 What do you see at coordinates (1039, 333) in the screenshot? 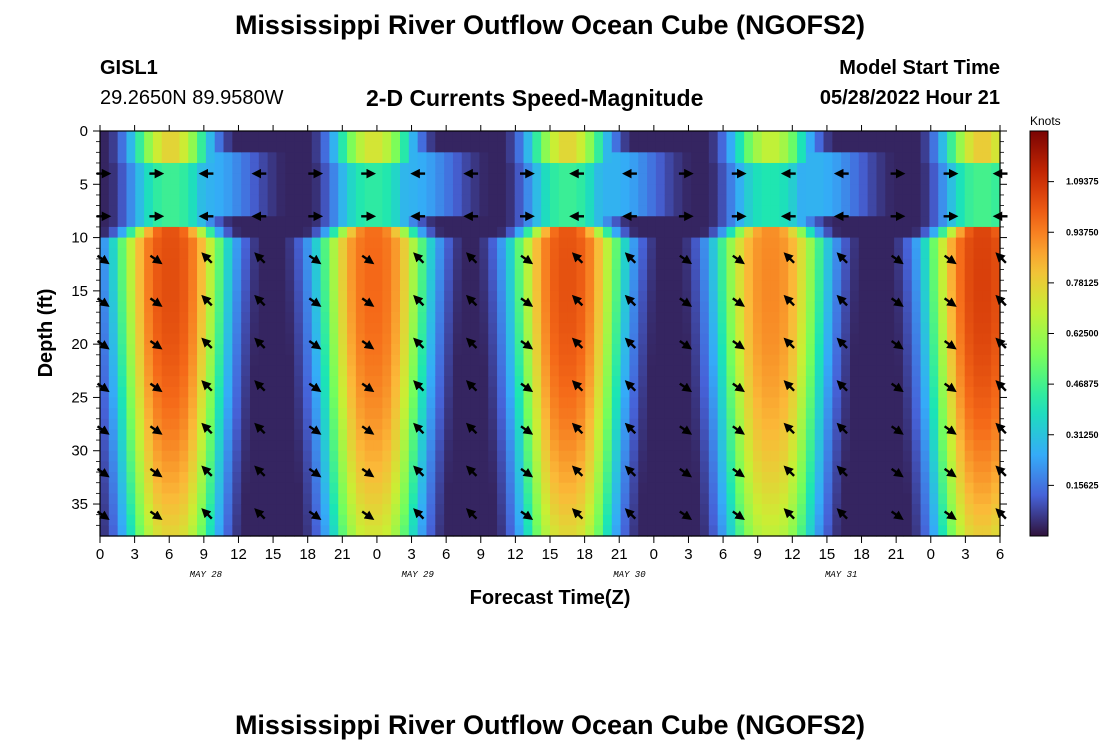
I see `colorbar` at bounding box center [1039, 333].